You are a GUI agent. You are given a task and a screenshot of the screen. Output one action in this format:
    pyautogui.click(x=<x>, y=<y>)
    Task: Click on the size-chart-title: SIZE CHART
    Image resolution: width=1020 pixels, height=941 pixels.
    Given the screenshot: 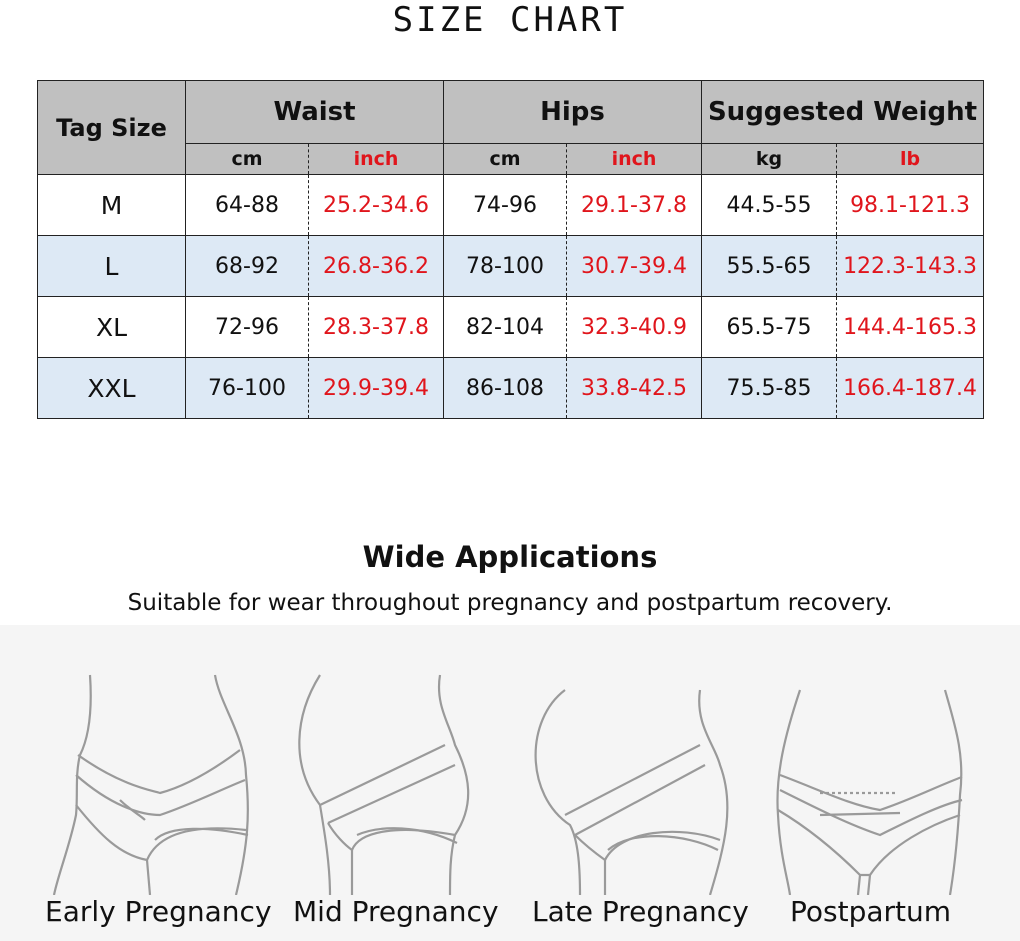 What is the action you would take?
    pyautogui.click(x=510, y=20)
    